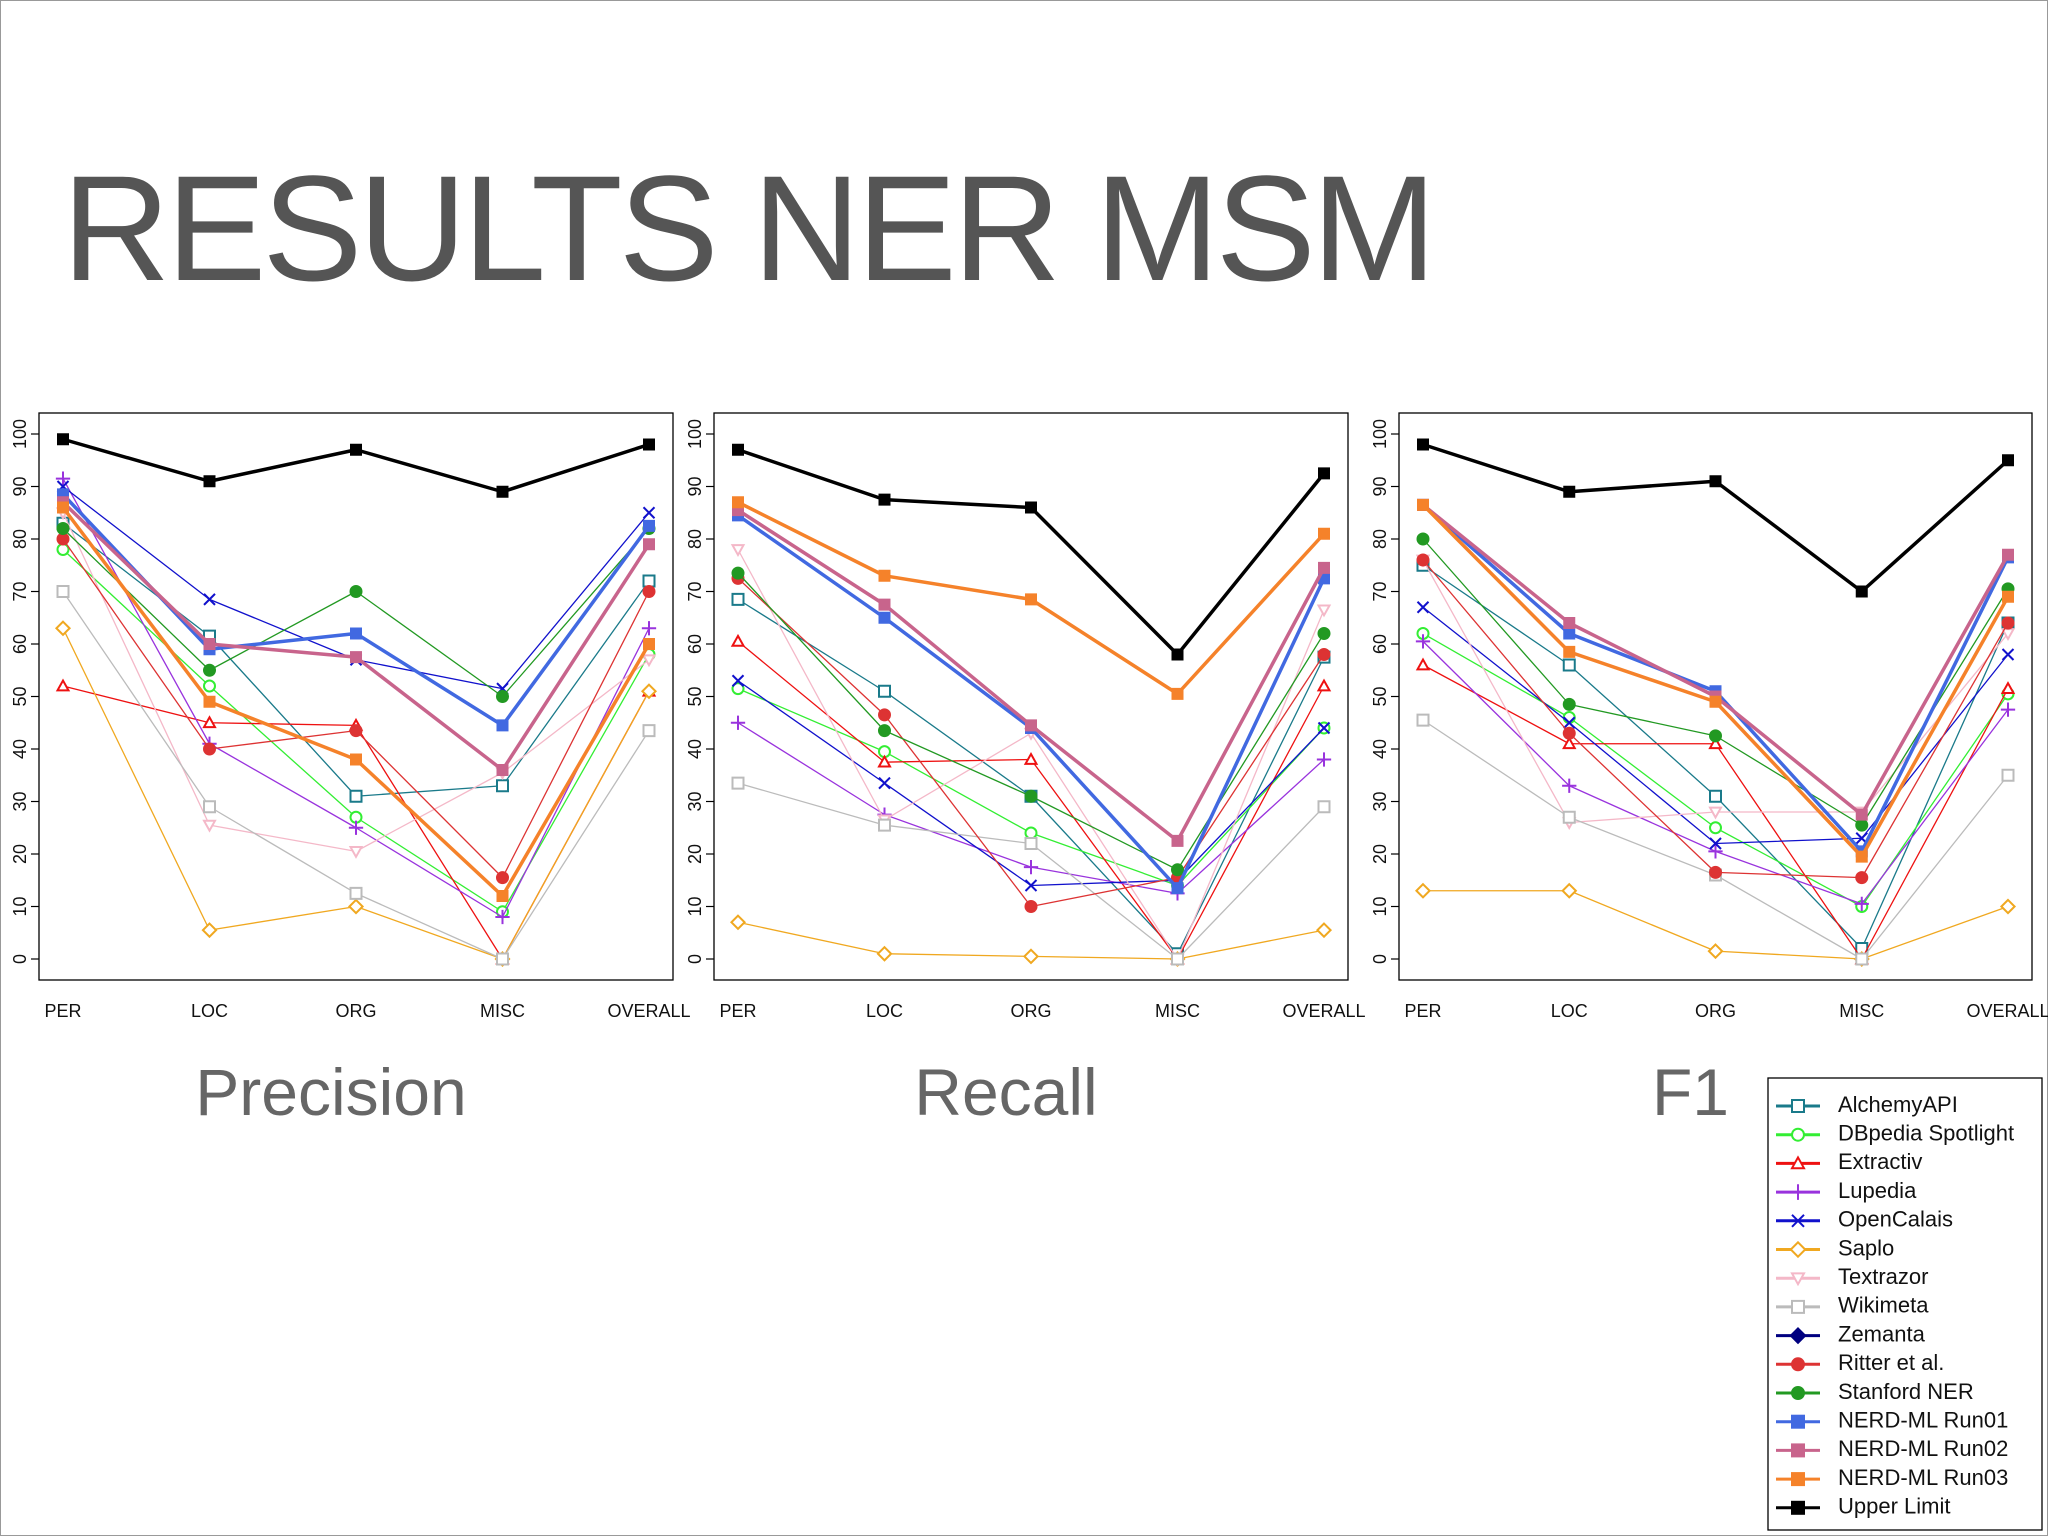 Image resolution: width=2048 pixels, height=1536 pixels. Describe the element at coordinates (695, 959) in the screenshot. I see `y-tick-label: 0` at that location.